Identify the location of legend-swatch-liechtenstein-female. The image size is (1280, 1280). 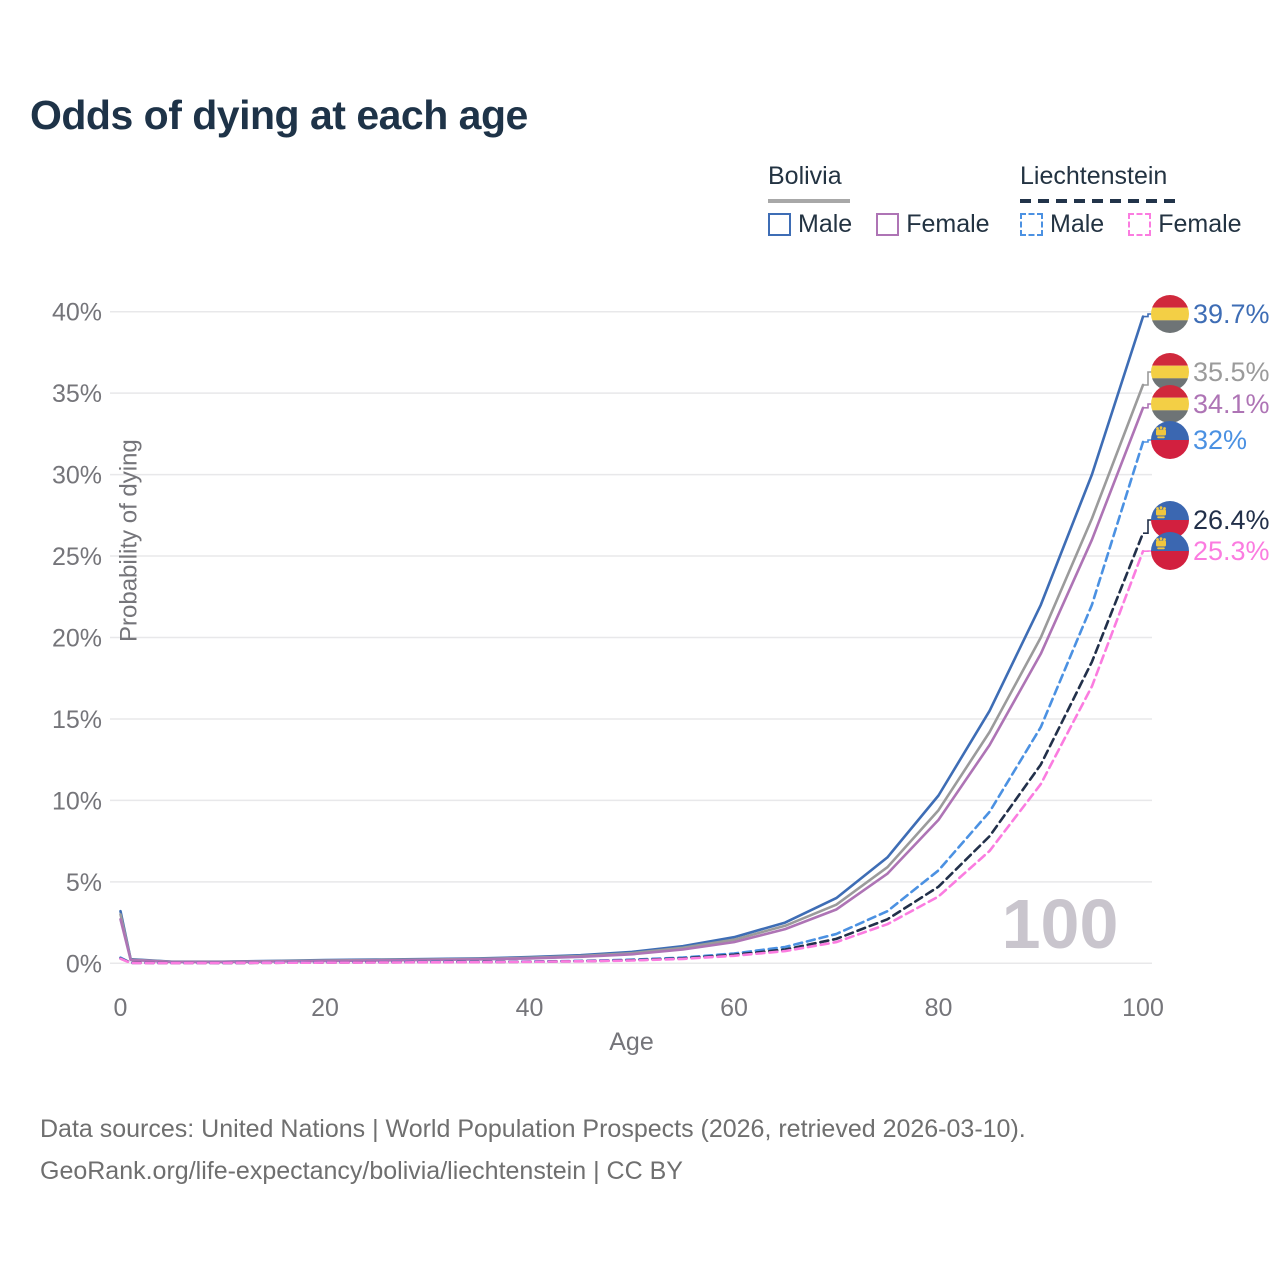
(1140, 224).